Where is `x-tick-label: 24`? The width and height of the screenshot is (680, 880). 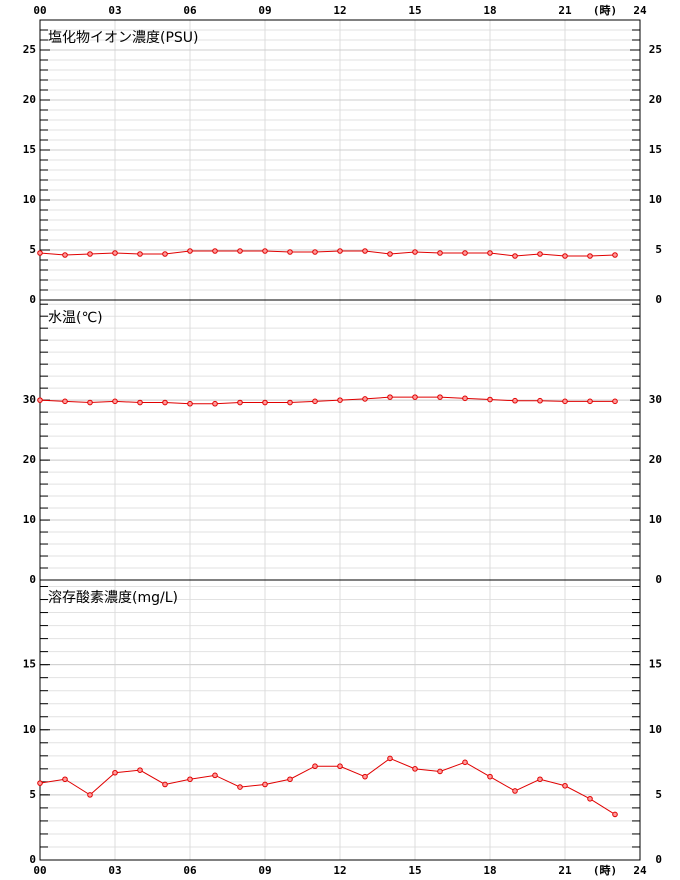 x-tick-label: 24 is located at coordinates (640, 10).